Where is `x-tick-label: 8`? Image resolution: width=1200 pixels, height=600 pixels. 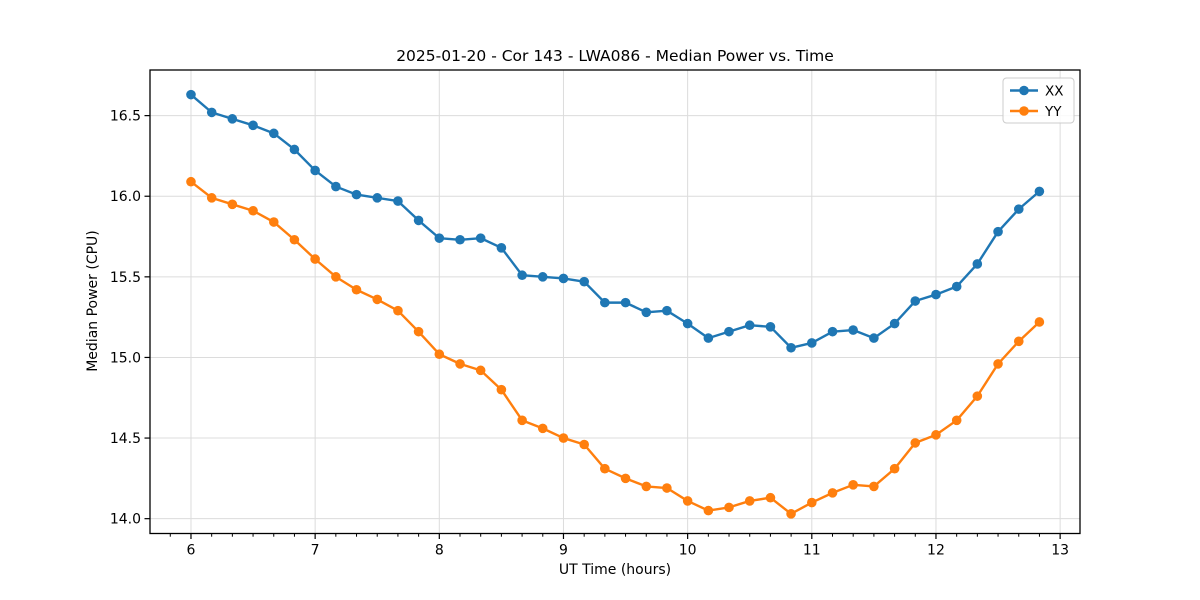
x-tick-label: 8 is located at coordinates (439, 551).